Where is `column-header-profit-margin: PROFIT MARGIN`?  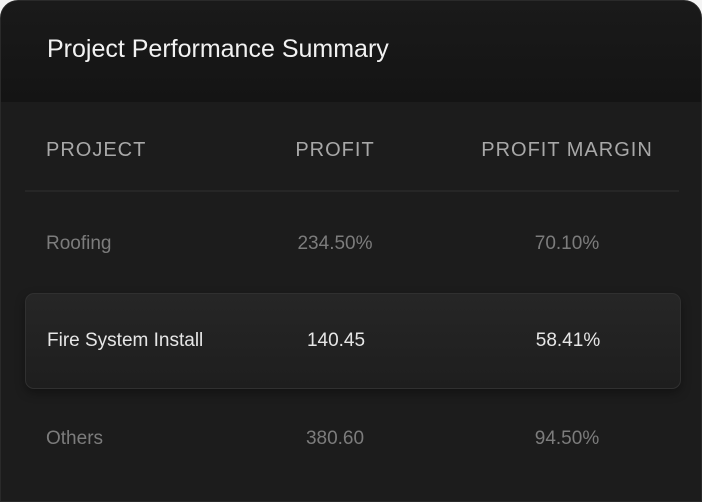
column-header-profit-margin: PROFIT MARGIN is located at coordinates (567, 150).